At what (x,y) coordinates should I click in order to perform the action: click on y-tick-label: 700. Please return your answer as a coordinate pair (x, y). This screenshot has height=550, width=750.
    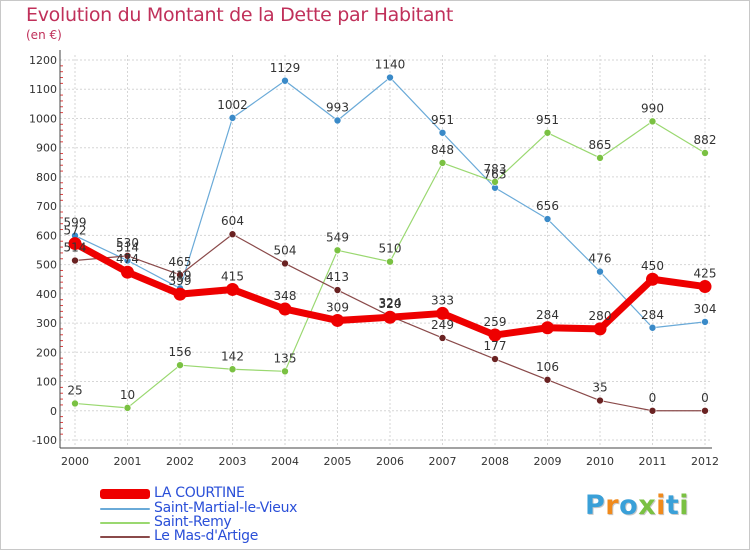
    Looking at the image, I should click on (46, 206).